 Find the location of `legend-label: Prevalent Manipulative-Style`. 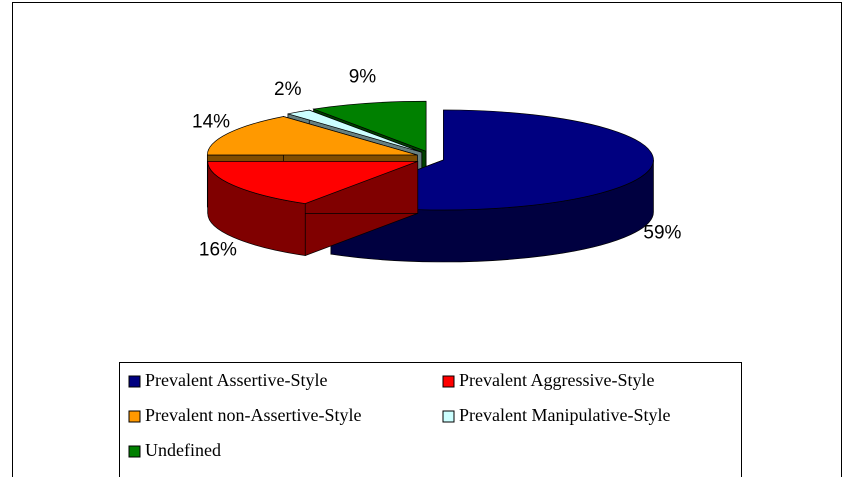

legend-label: Prevalent Manipulative-Style is located at coordinates (564, 415).